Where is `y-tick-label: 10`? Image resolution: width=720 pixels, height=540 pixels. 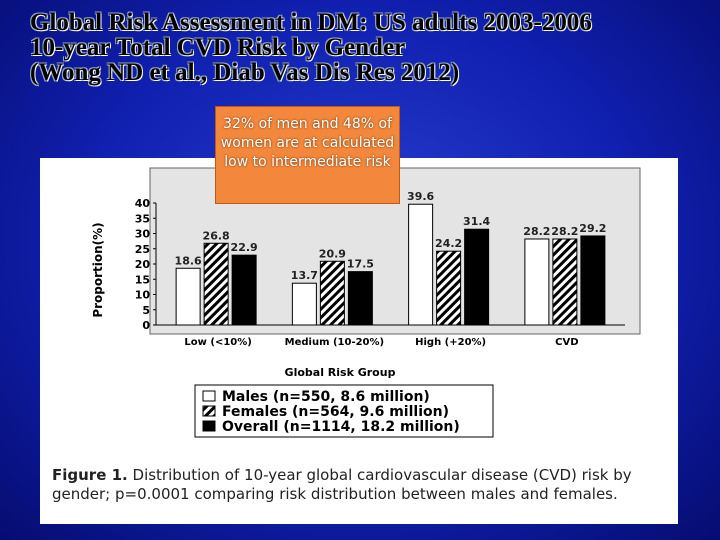
y-tick-label: 10 is located at coordinates (143, 295).